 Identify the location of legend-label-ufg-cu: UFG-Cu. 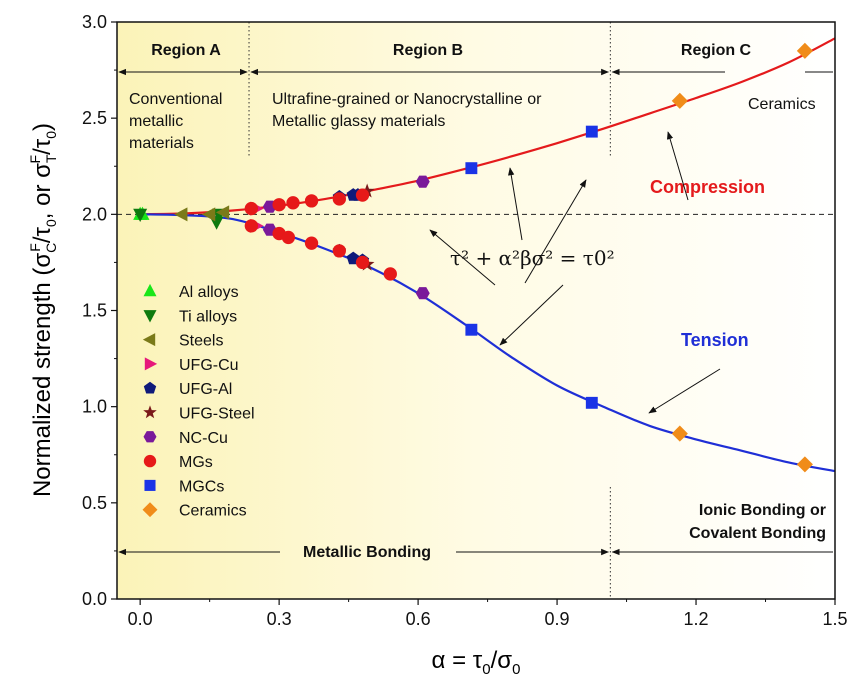
(209, 365).